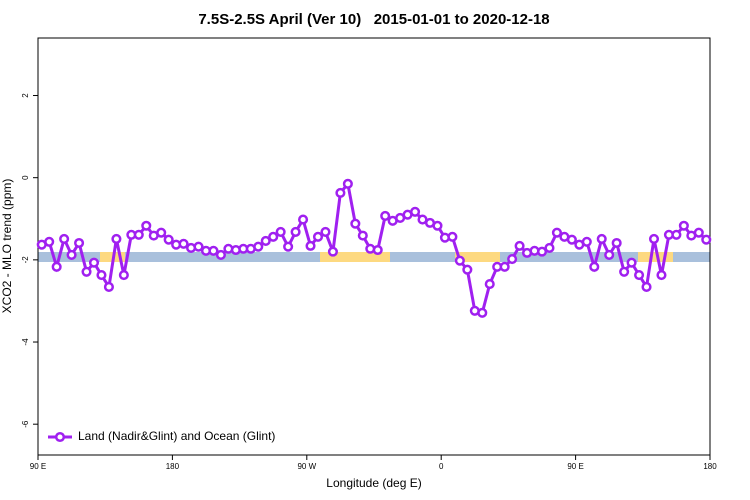 This screenshot has height=500, width=750. What do you see at coordinates (25, 424) in the screenshot?
I see `y-tick-label: -6` at bounding box center [25, 424].